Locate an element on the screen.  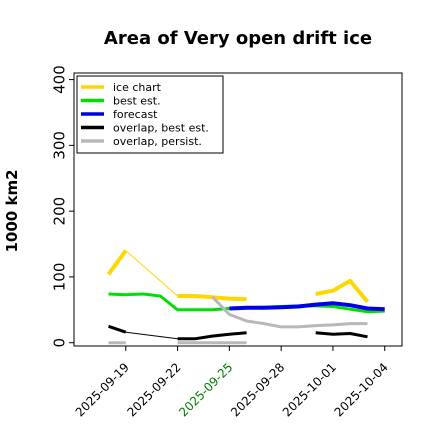
y-tick-label: 200 is located at coordinates (59, 211).